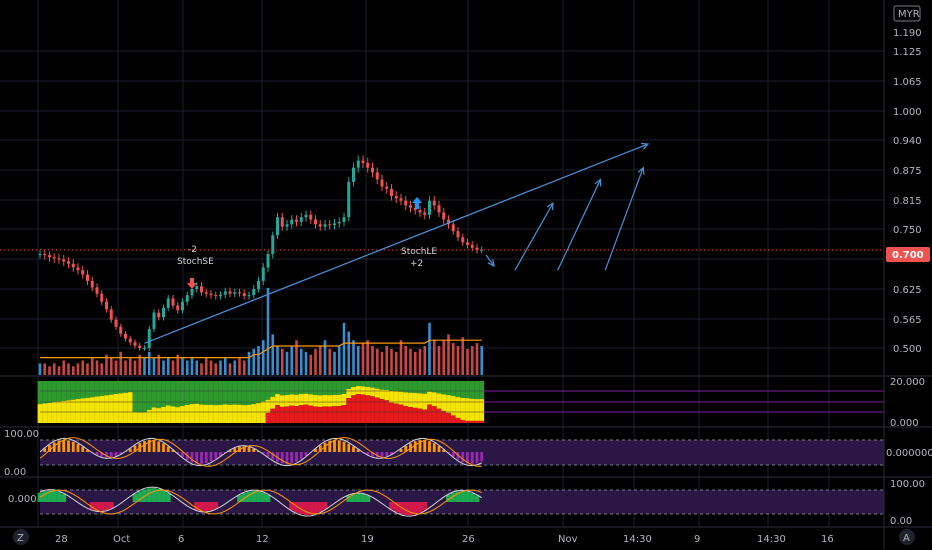 Image resolution: width=932 pixels, height=550 pixels. Describe the element at coordinates (444, 539) in the screenshot. I see `time-axis: 28 Oct 6 12 19 26 Nov 14:30 9 14:30 16` at that location.